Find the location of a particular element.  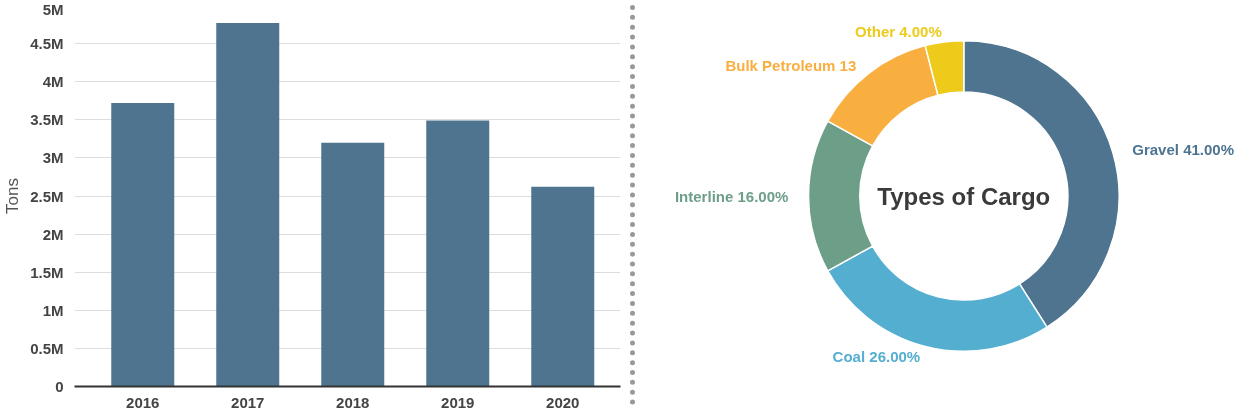

x-tick-label: 2016 is located at coordinates (143, 402).